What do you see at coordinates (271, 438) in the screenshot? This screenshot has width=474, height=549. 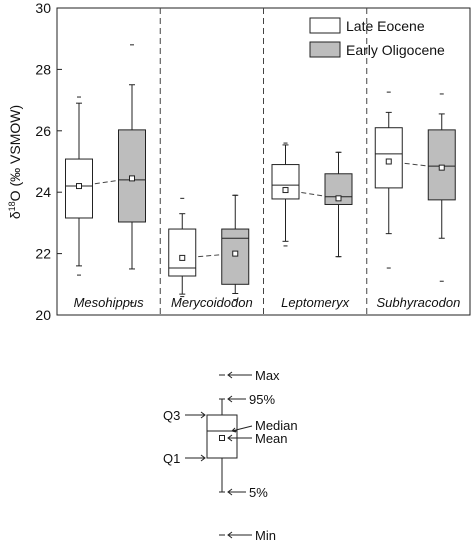 I see `key-label: Mean` at bounding box center [271, 438].